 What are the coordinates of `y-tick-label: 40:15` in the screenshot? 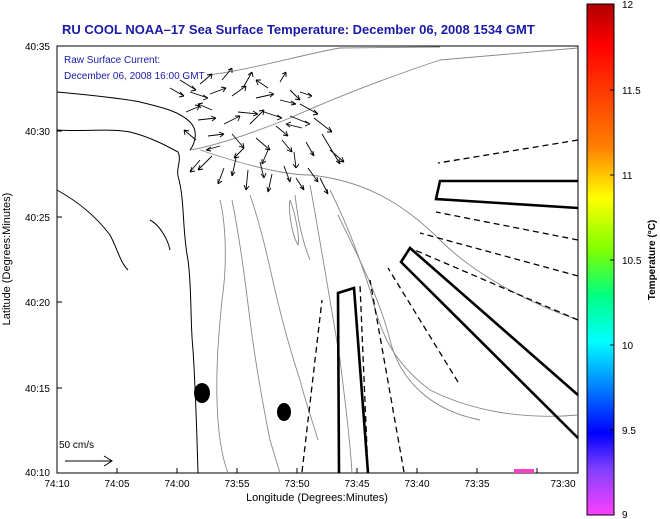 It's located at (37, 389).